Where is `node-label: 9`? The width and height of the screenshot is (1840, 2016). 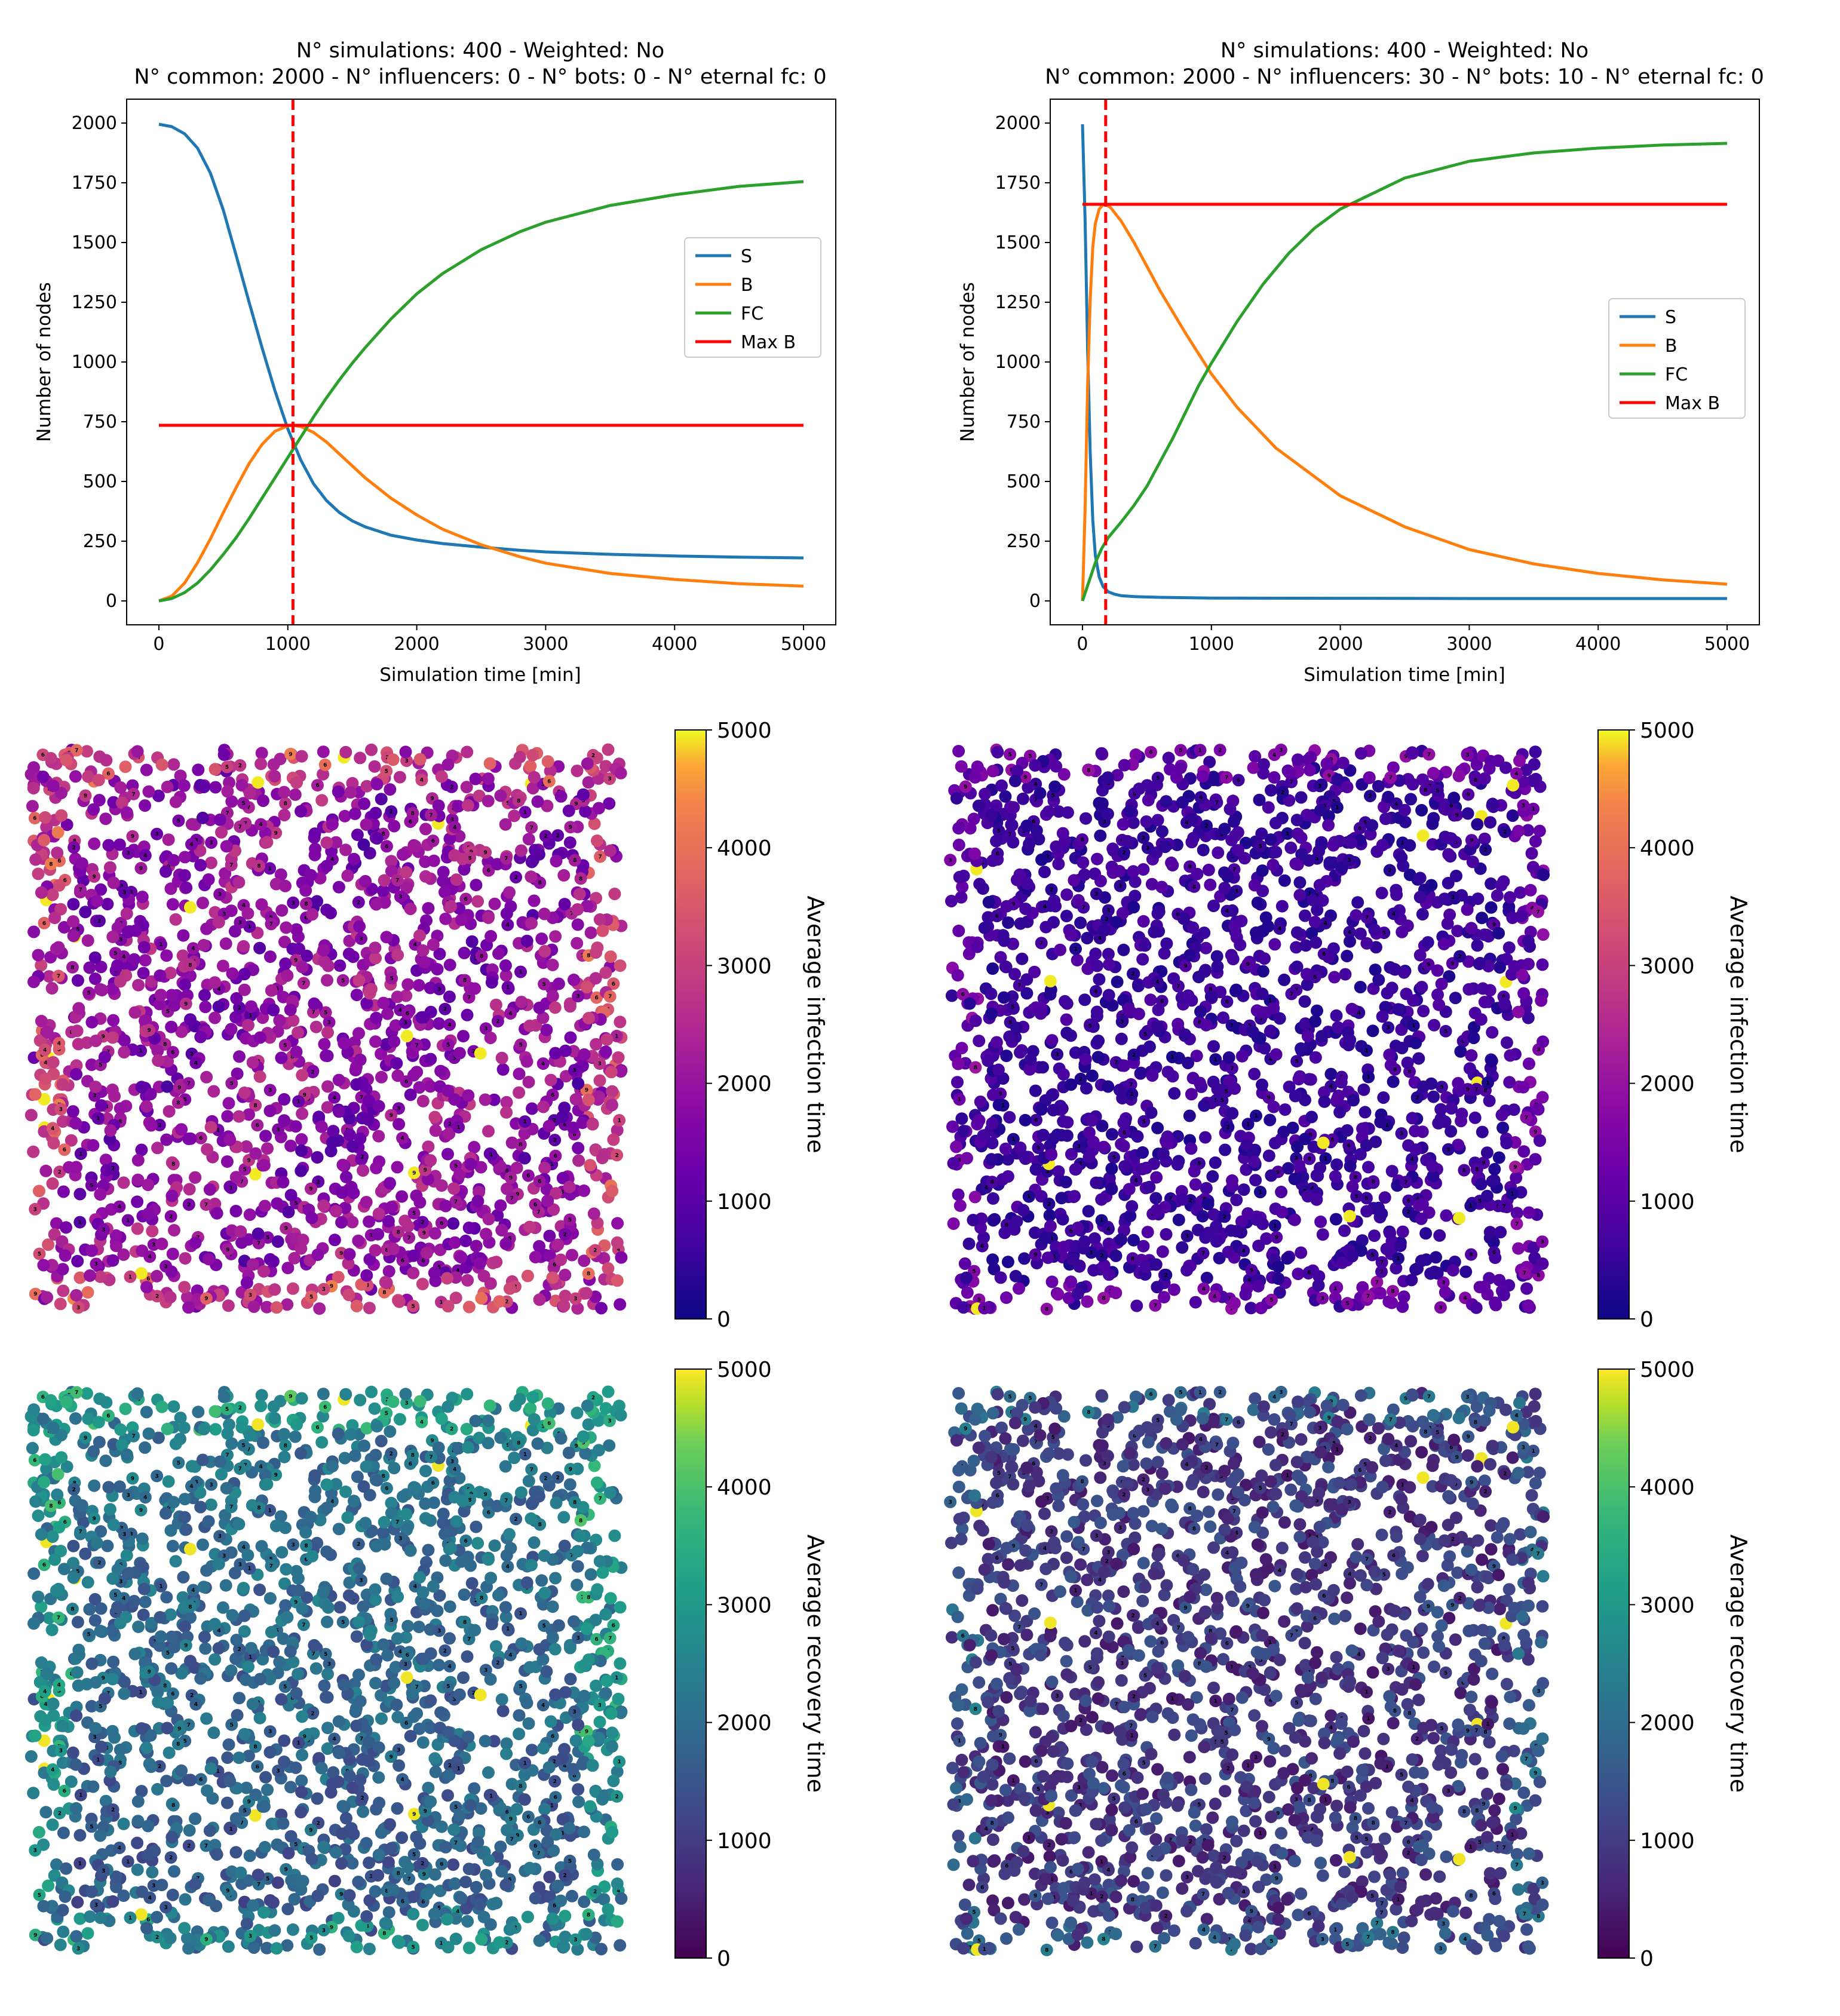
node-label: 9 is located at coordinates (1269, 1098).